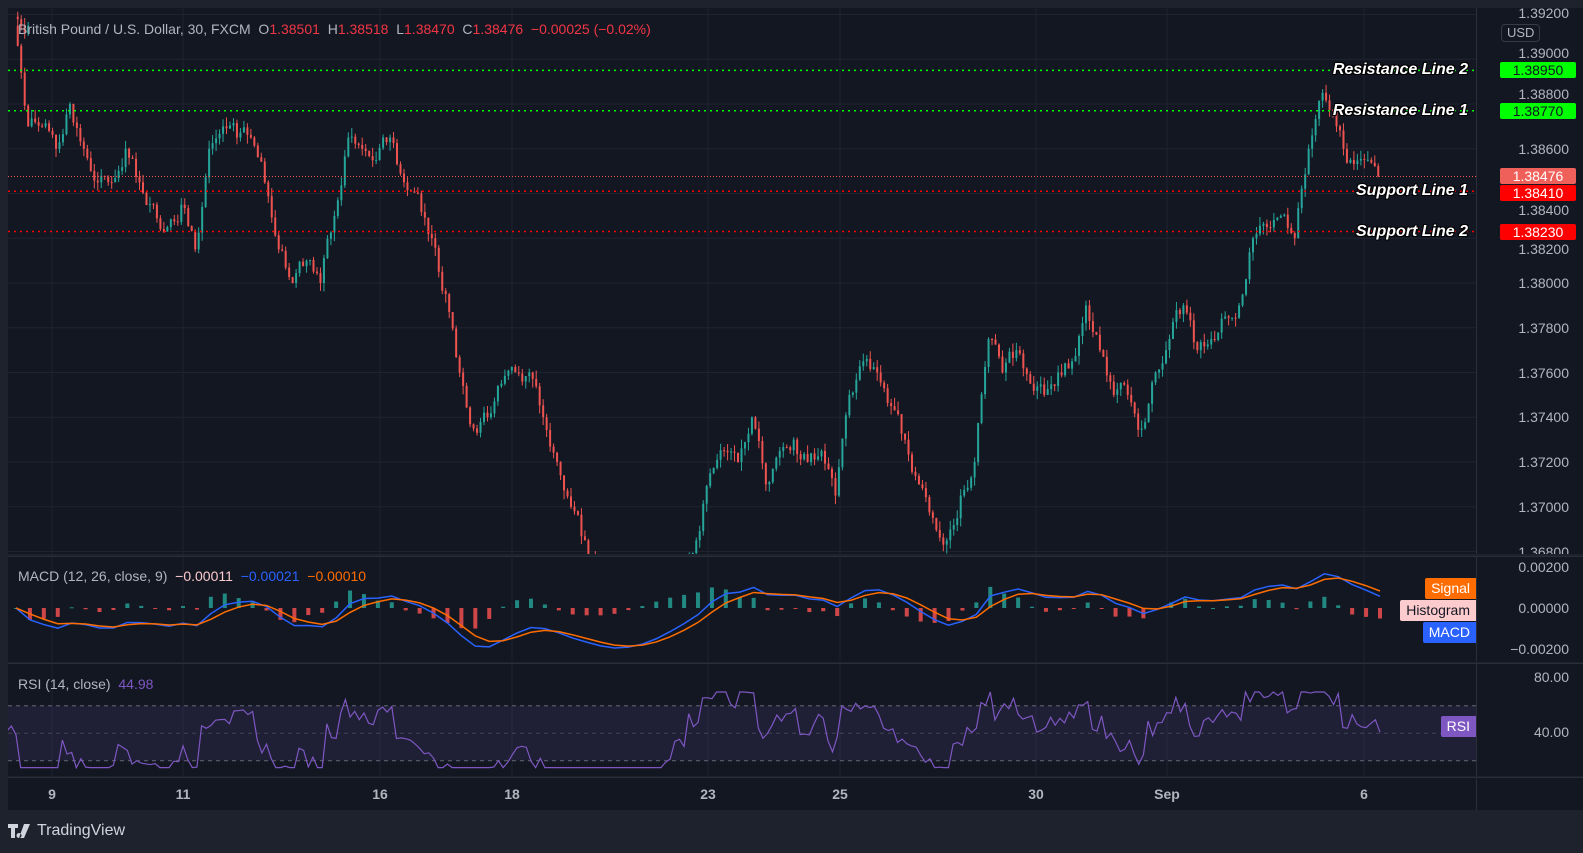 The image size is (1583, 853). What do you see at coordinates (183, 794) in the screenshot?
I see `time-tick: 11` at bounding box center [183, 794].